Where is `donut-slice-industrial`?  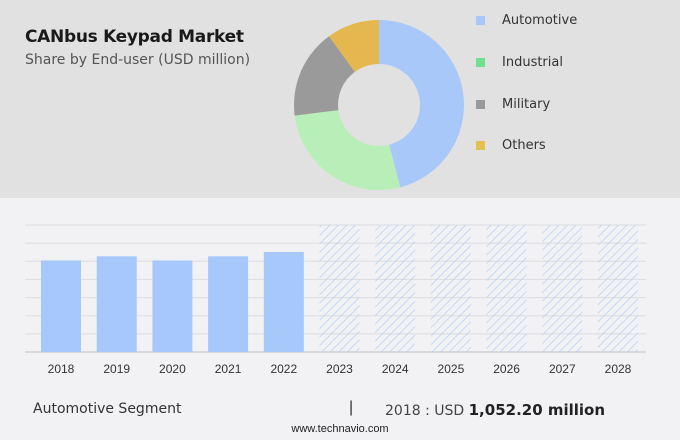 donut-slice-industrial is located at coordinates (347, 150).